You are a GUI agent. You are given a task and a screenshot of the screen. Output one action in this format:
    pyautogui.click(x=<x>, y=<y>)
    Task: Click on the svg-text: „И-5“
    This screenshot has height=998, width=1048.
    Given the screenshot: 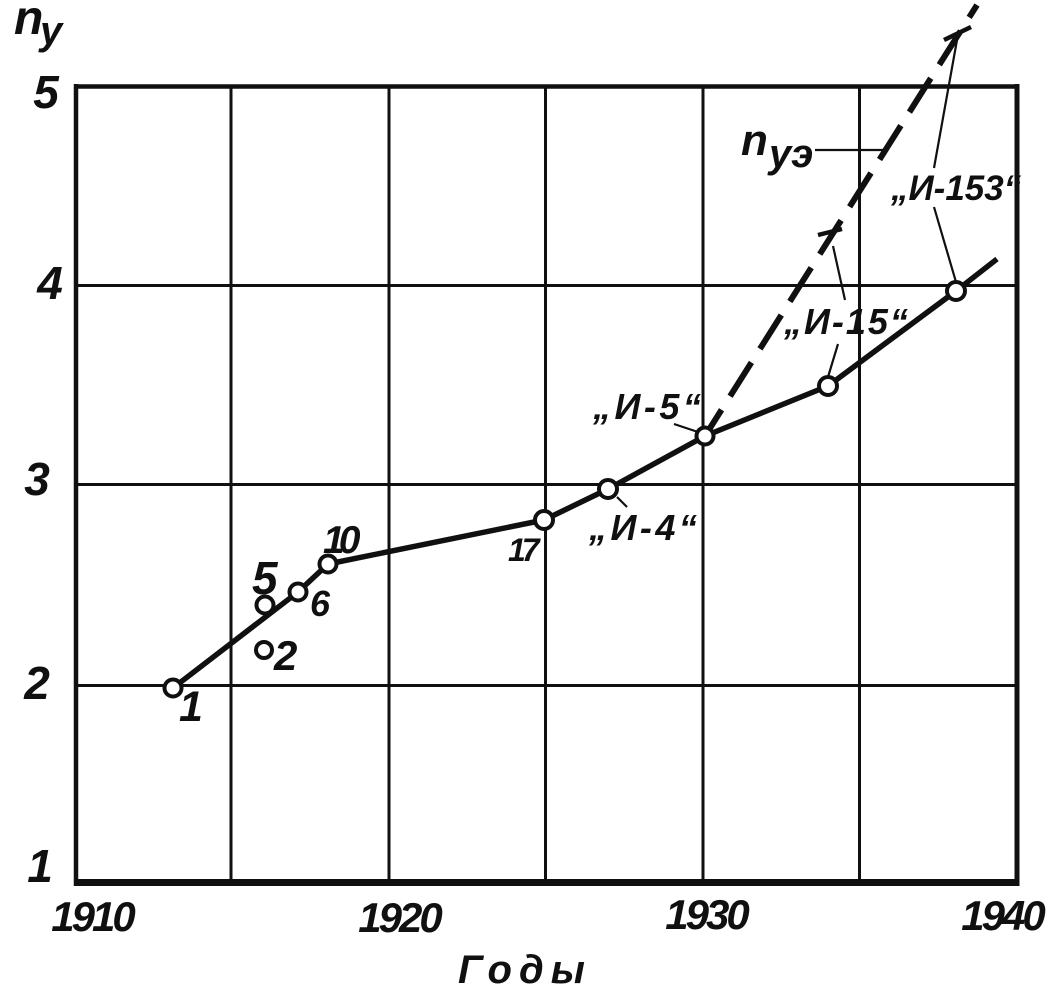 What is the action you would take?
    pyautogui.click(x=648, y=406)
    